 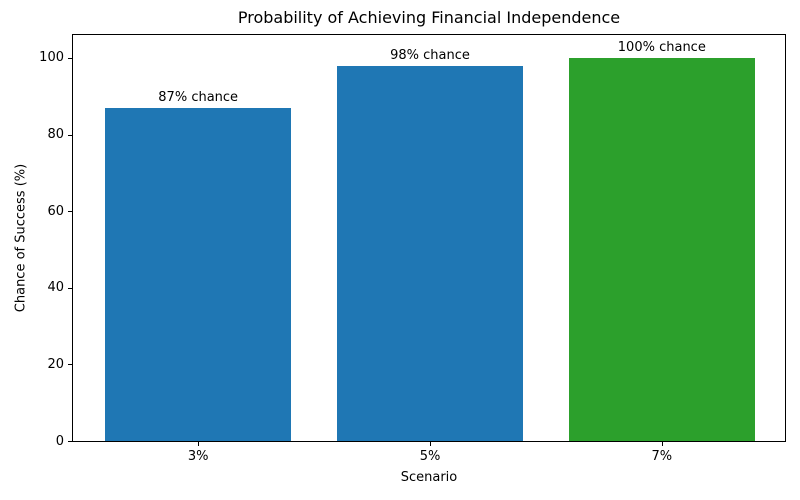 What do you see at coordinates (55, 364) in the screenshot?
I see `y-tick-label: 20` at bounding box center [55, 364].